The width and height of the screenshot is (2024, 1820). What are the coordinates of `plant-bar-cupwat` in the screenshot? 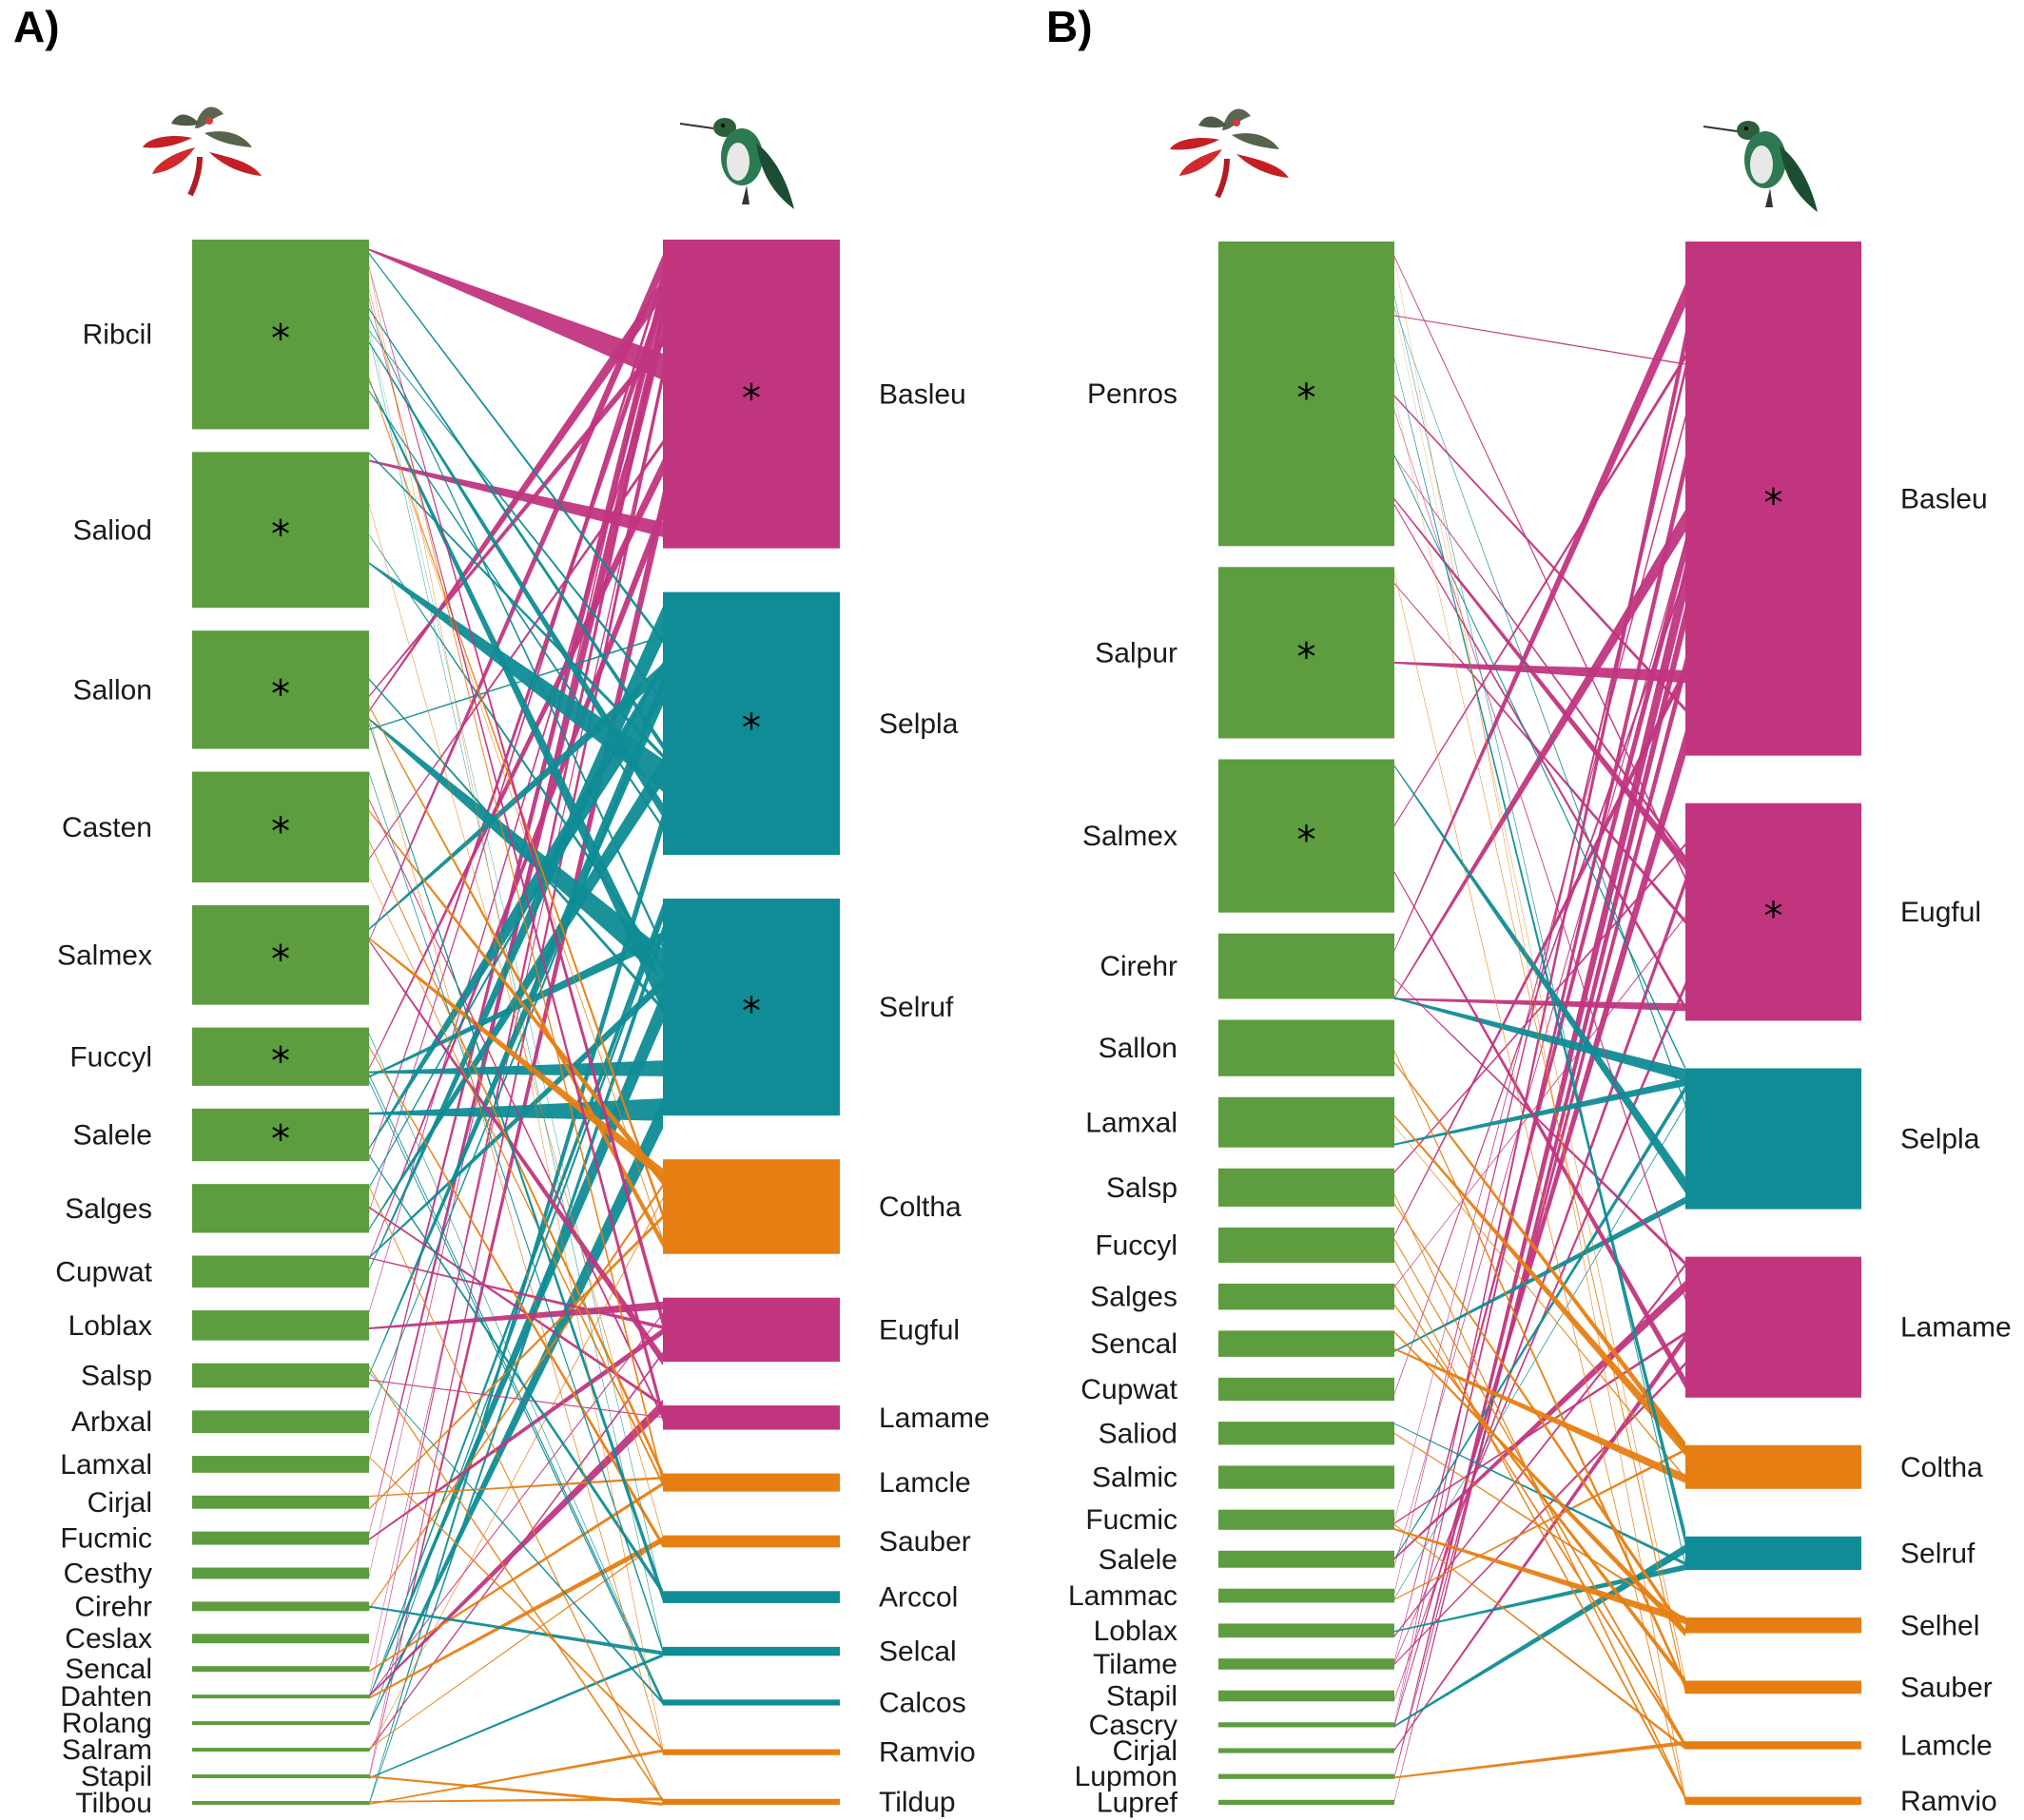 It's located at (280, 1271).